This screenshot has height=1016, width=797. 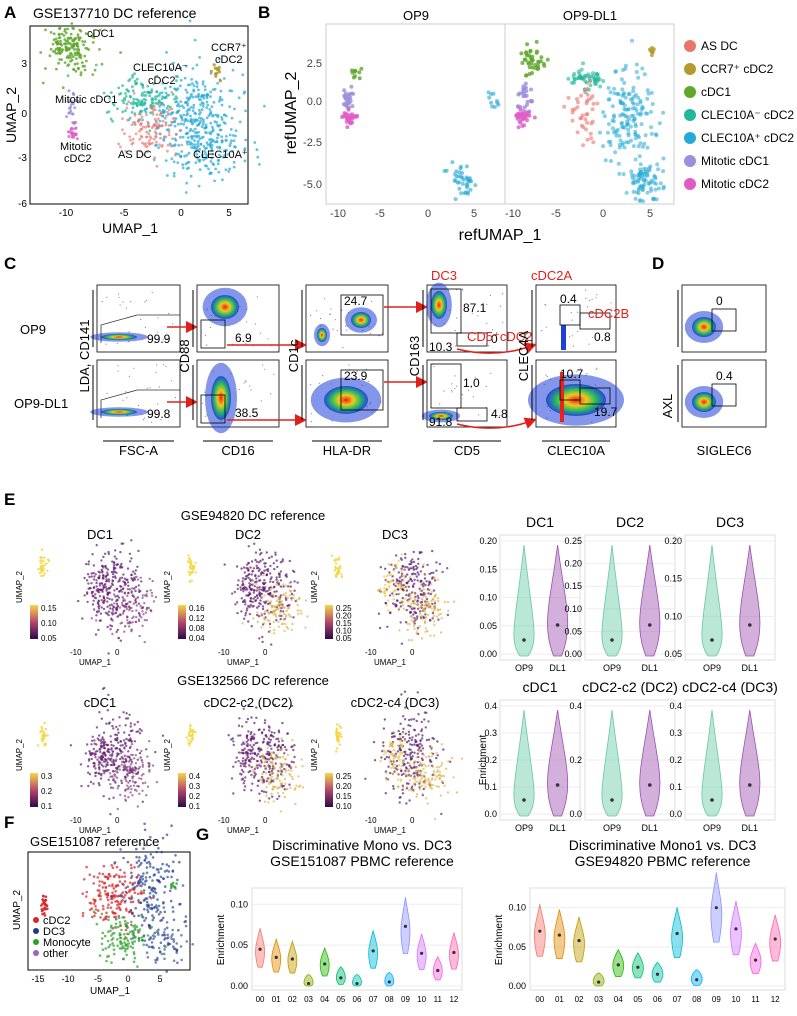 What do you see at coordinates (49, 623) in the screenshot?
I see `colorbar-tick: 0.10` at bounding box center [49, 623].